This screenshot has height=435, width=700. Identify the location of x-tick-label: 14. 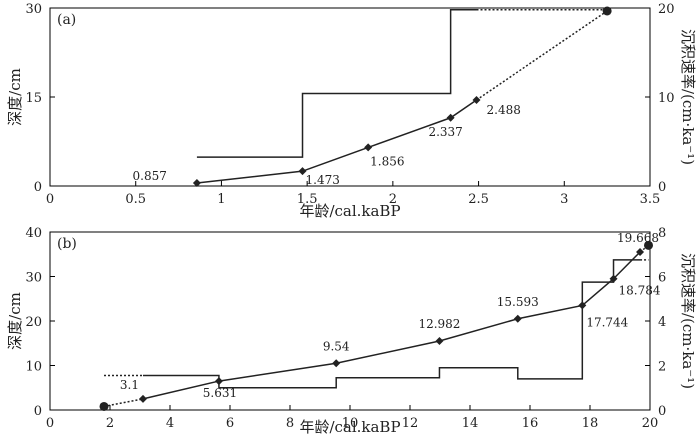
(470, 423).